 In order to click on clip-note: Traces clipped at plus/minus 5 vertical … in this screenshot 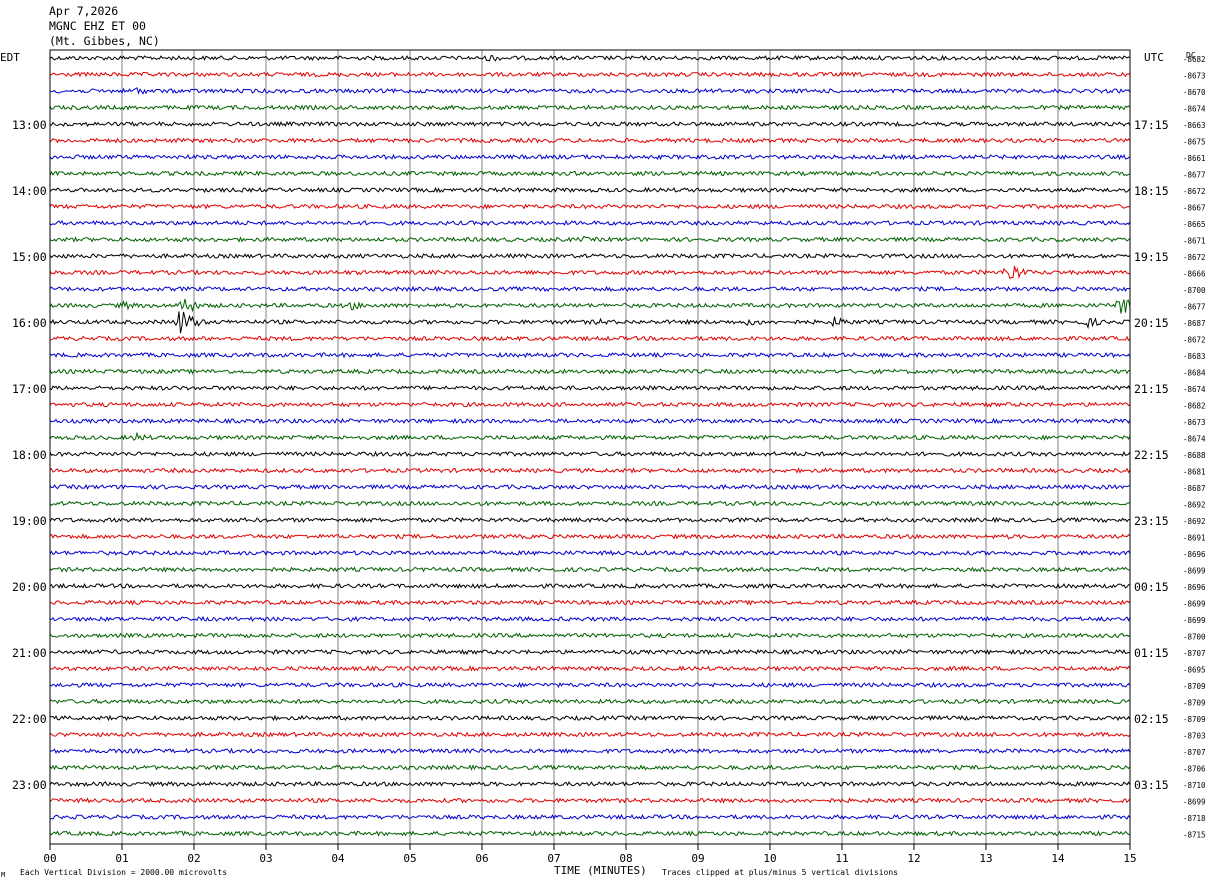, I will do `click(780, 872)`.